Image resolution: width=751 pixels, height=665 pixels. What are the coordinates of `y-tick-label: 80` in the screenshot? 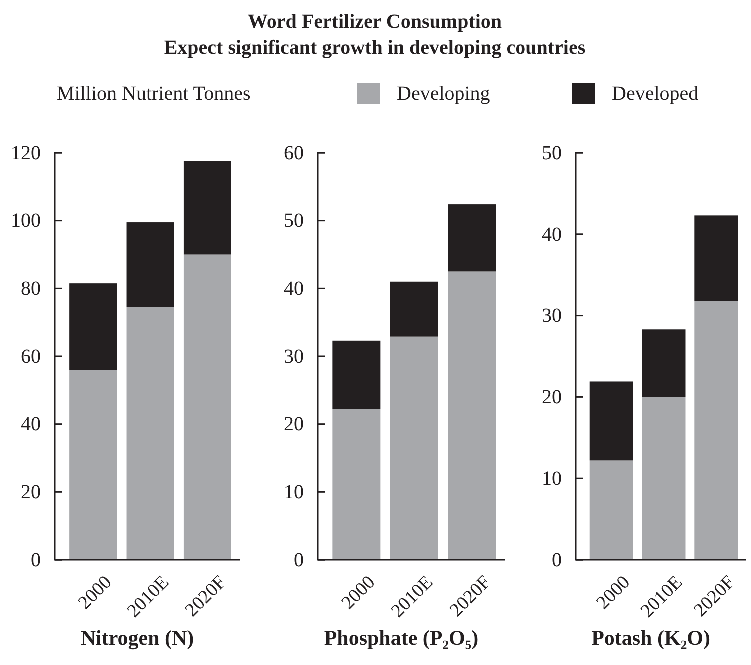 It's located at (31, 289).